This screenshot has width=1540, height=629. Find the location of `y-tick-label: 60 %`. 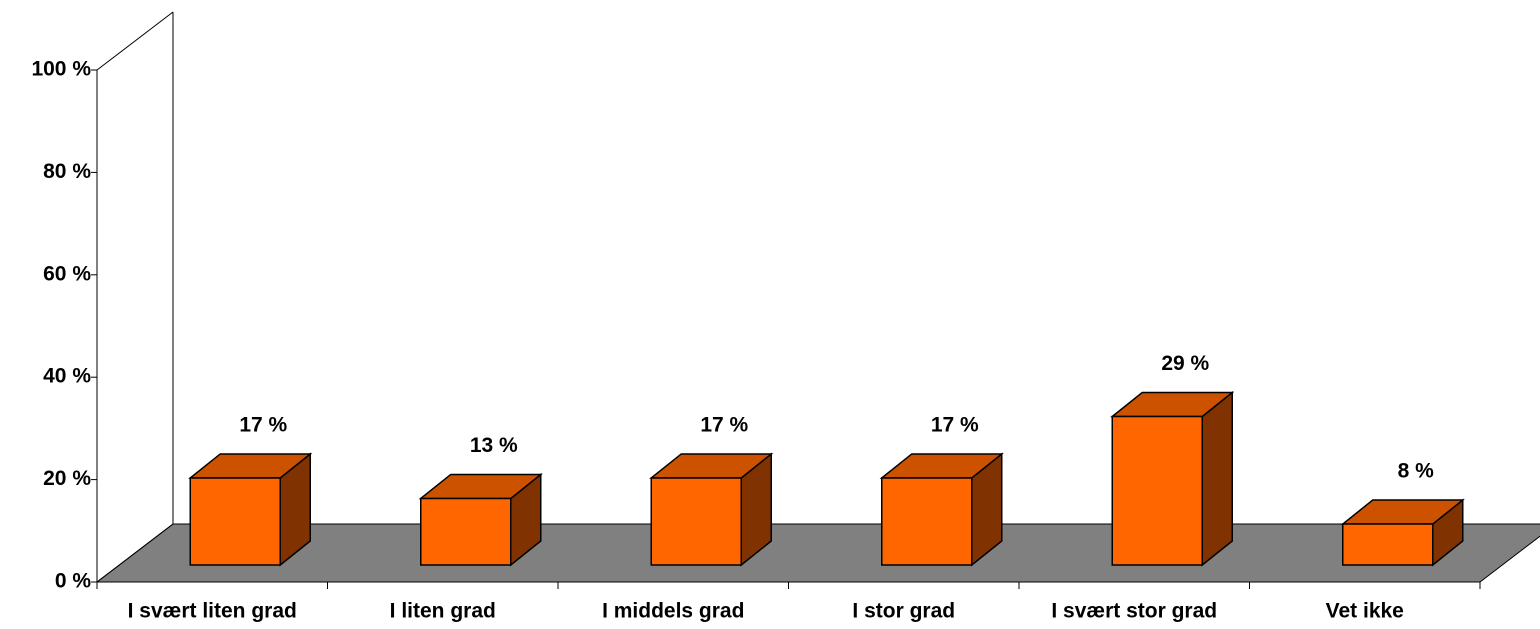

y-tick-label: 60 % is located at coordinates (67, 273).